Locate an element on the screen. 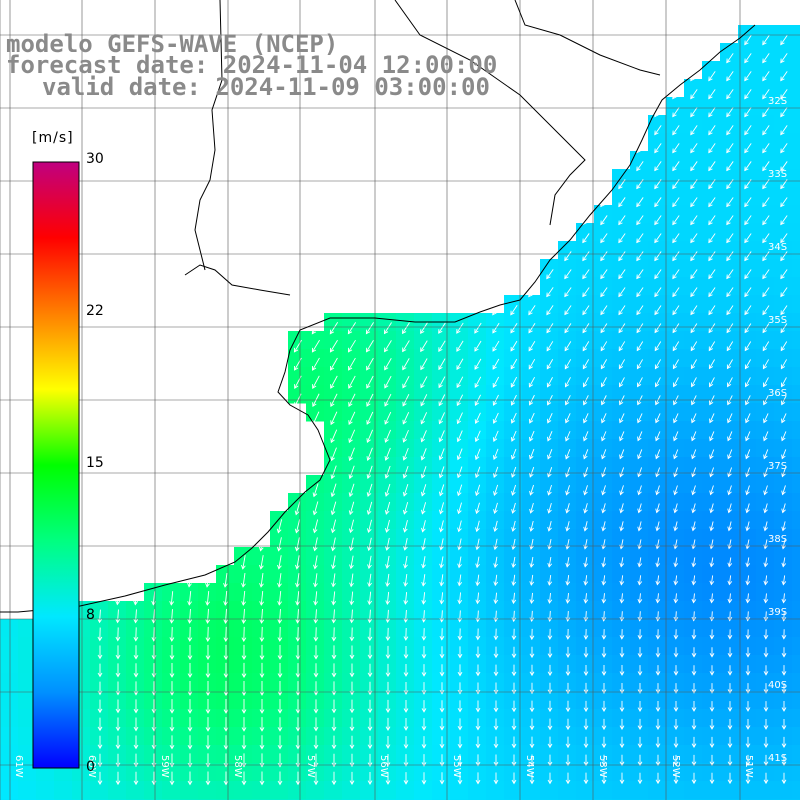 Image resolution: width=800 pixels, height=800 pixels. lat-label: 35S is located at coordinates (777, 320).